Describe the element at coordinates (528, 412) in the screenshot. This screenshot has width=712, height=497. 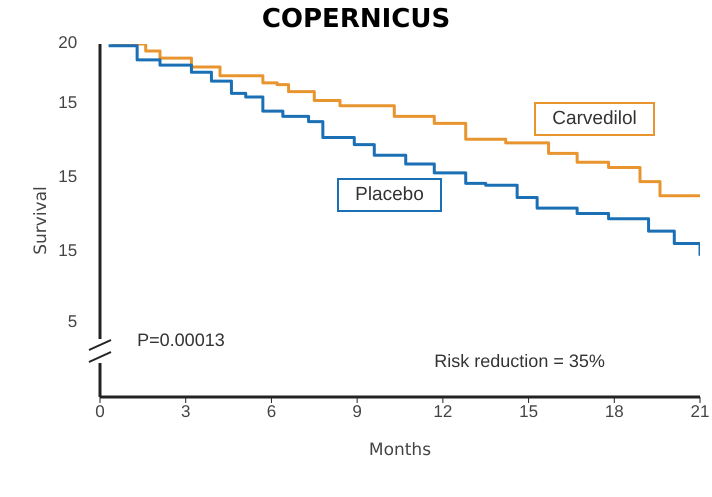
I see `x-tick-label: 15` at that location.